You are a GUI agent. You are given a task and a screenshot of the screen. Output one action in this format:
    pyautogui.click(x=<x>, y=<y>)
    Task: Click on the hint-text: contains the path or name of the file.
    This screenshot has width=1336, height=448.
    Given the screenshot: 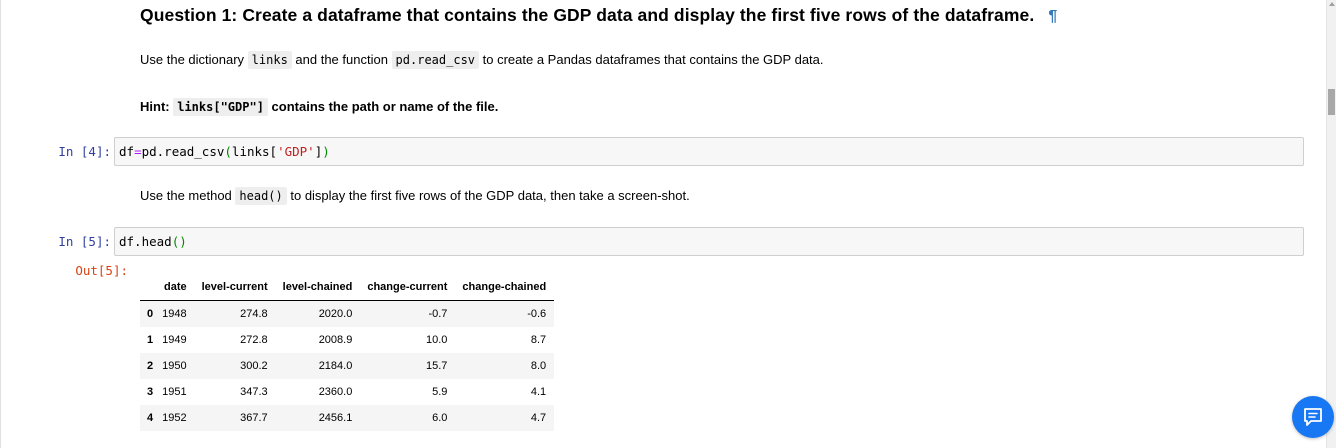 What is the action you would take?
    pyautogui.click(x=383, y=106)
    